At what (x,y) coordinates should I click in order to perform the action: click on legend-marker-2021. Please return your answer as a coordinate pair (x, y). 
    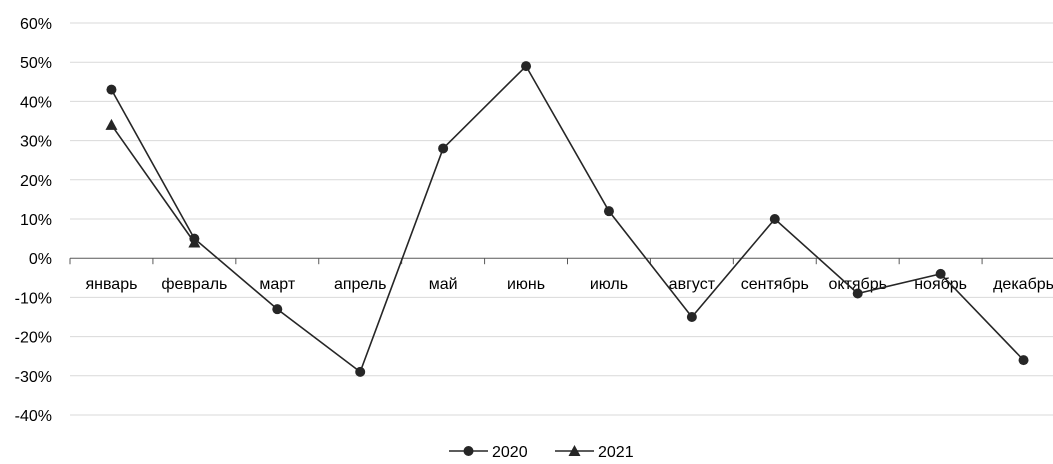
    Looking at the image, I should click on (574, 450).